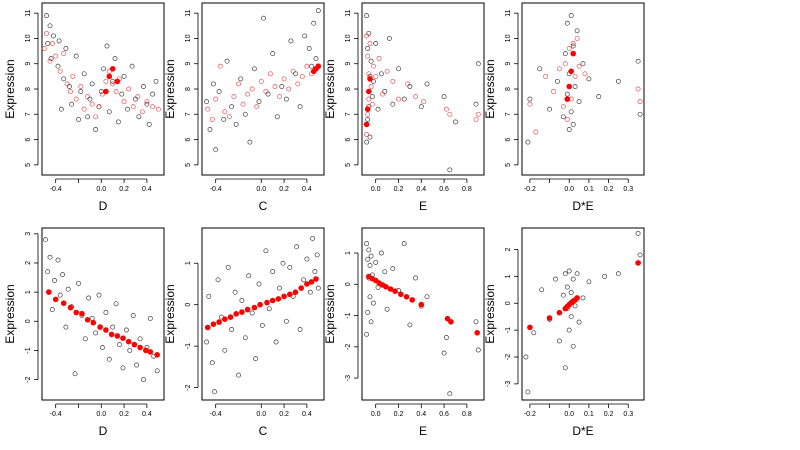 The width and height of the screenshot is (800, 450). I want to click on panel-bottom-1: -0.4 0.0 0.2 0.4 -2 -1 0 1 2 3 D Expression, so click(84, 332).